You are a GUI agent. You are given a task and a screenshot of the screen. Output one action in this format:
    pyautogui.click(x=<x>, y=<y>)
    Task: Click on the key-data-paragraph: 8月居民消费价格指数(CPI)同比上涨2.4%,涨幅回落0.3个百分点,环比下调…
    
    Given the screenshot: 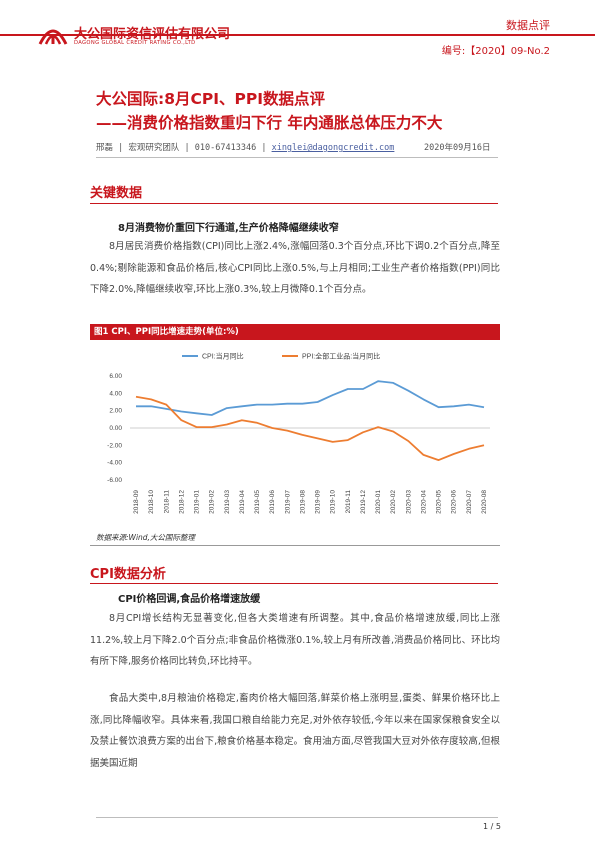 What is the action you would take?
    pyautogui.click(x=295, y=268)
    